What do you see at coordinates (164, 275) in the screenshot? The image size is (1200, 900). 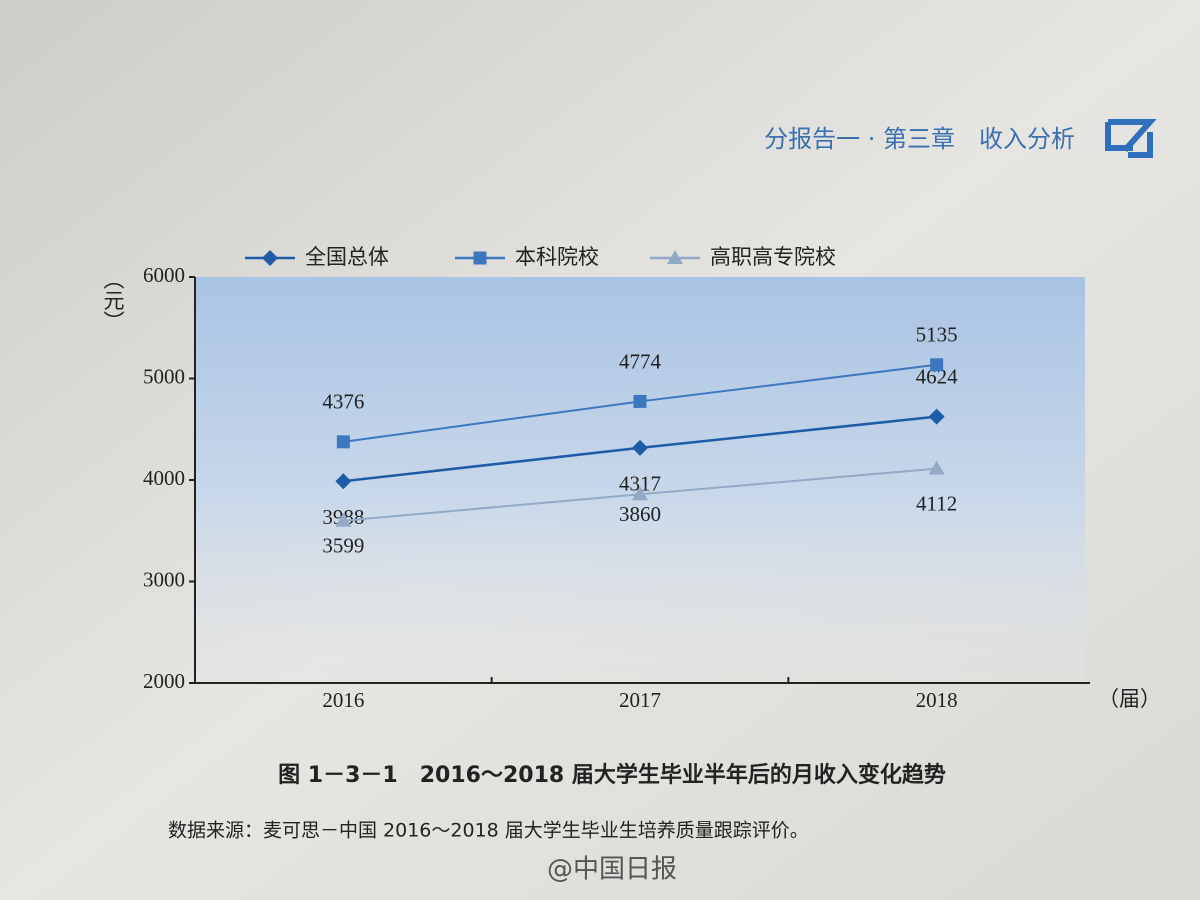 I see `y-tick-label: 6000` at bounding box center [164, 275].